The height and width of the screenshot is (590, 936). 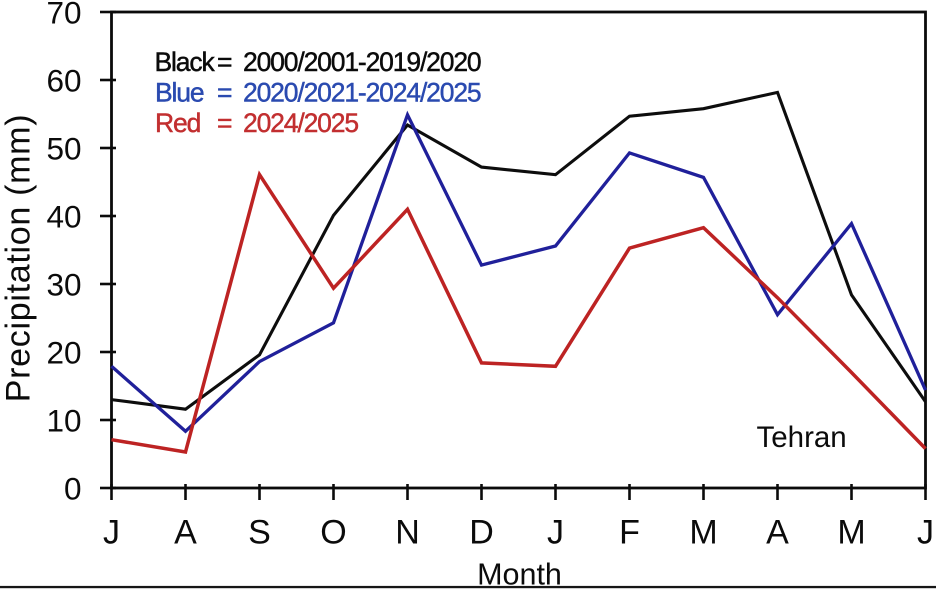 What do you see at coordinates (407, 533) in the screenshot?
I see `svg-text: N` at bounding box center [407, 533].